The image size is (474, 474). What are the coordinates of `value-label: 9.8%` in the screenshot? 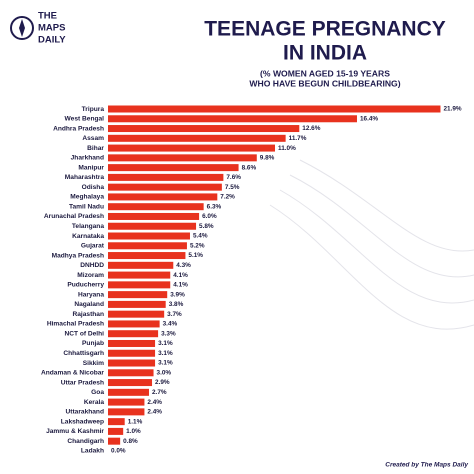 It's located at (267, 158).